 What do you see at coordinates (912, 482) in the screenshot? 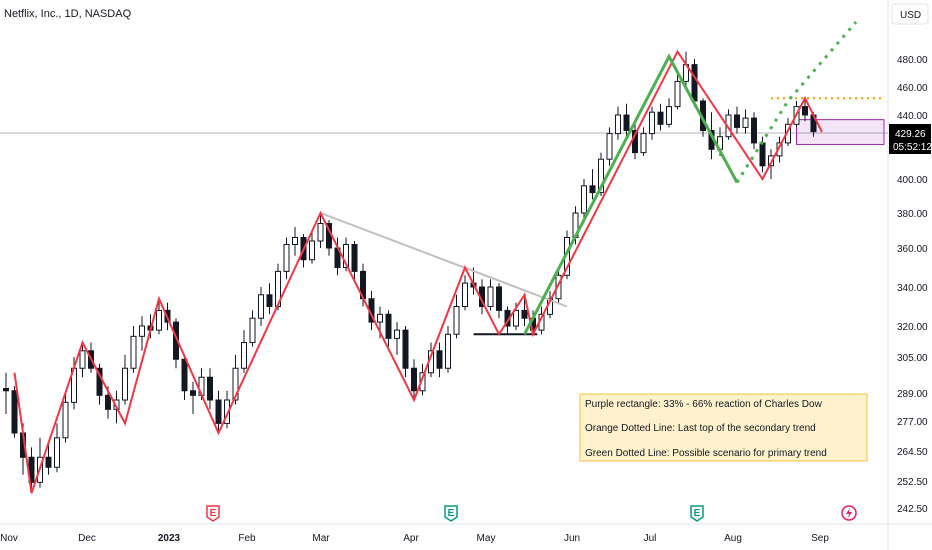
I see `y-tick-label: 252.50` at bounding box center [912, 482].